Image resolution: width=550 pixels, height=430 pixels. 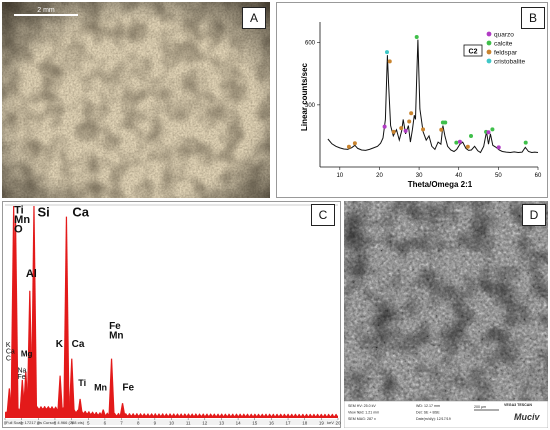 What do you see at coordinates (489, 61) in the screenshot?
I see `legend-swatch-cristobalite` at bounding box center [489, 61].